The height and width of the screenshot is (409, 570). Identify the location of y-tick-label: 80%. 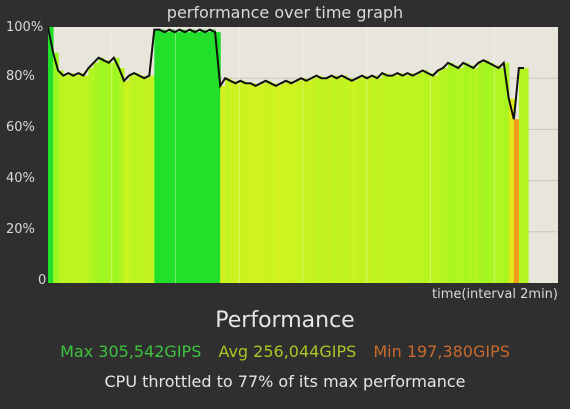
(20, 76).